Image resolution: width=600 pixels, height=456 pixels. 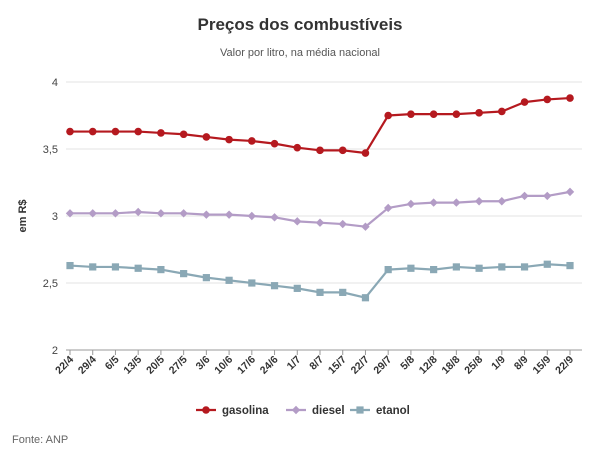 What do you see at coordinates (203, 363) in the screenshot?
I see `x-tick-label: 3/6` at bounding box center [203, 363].